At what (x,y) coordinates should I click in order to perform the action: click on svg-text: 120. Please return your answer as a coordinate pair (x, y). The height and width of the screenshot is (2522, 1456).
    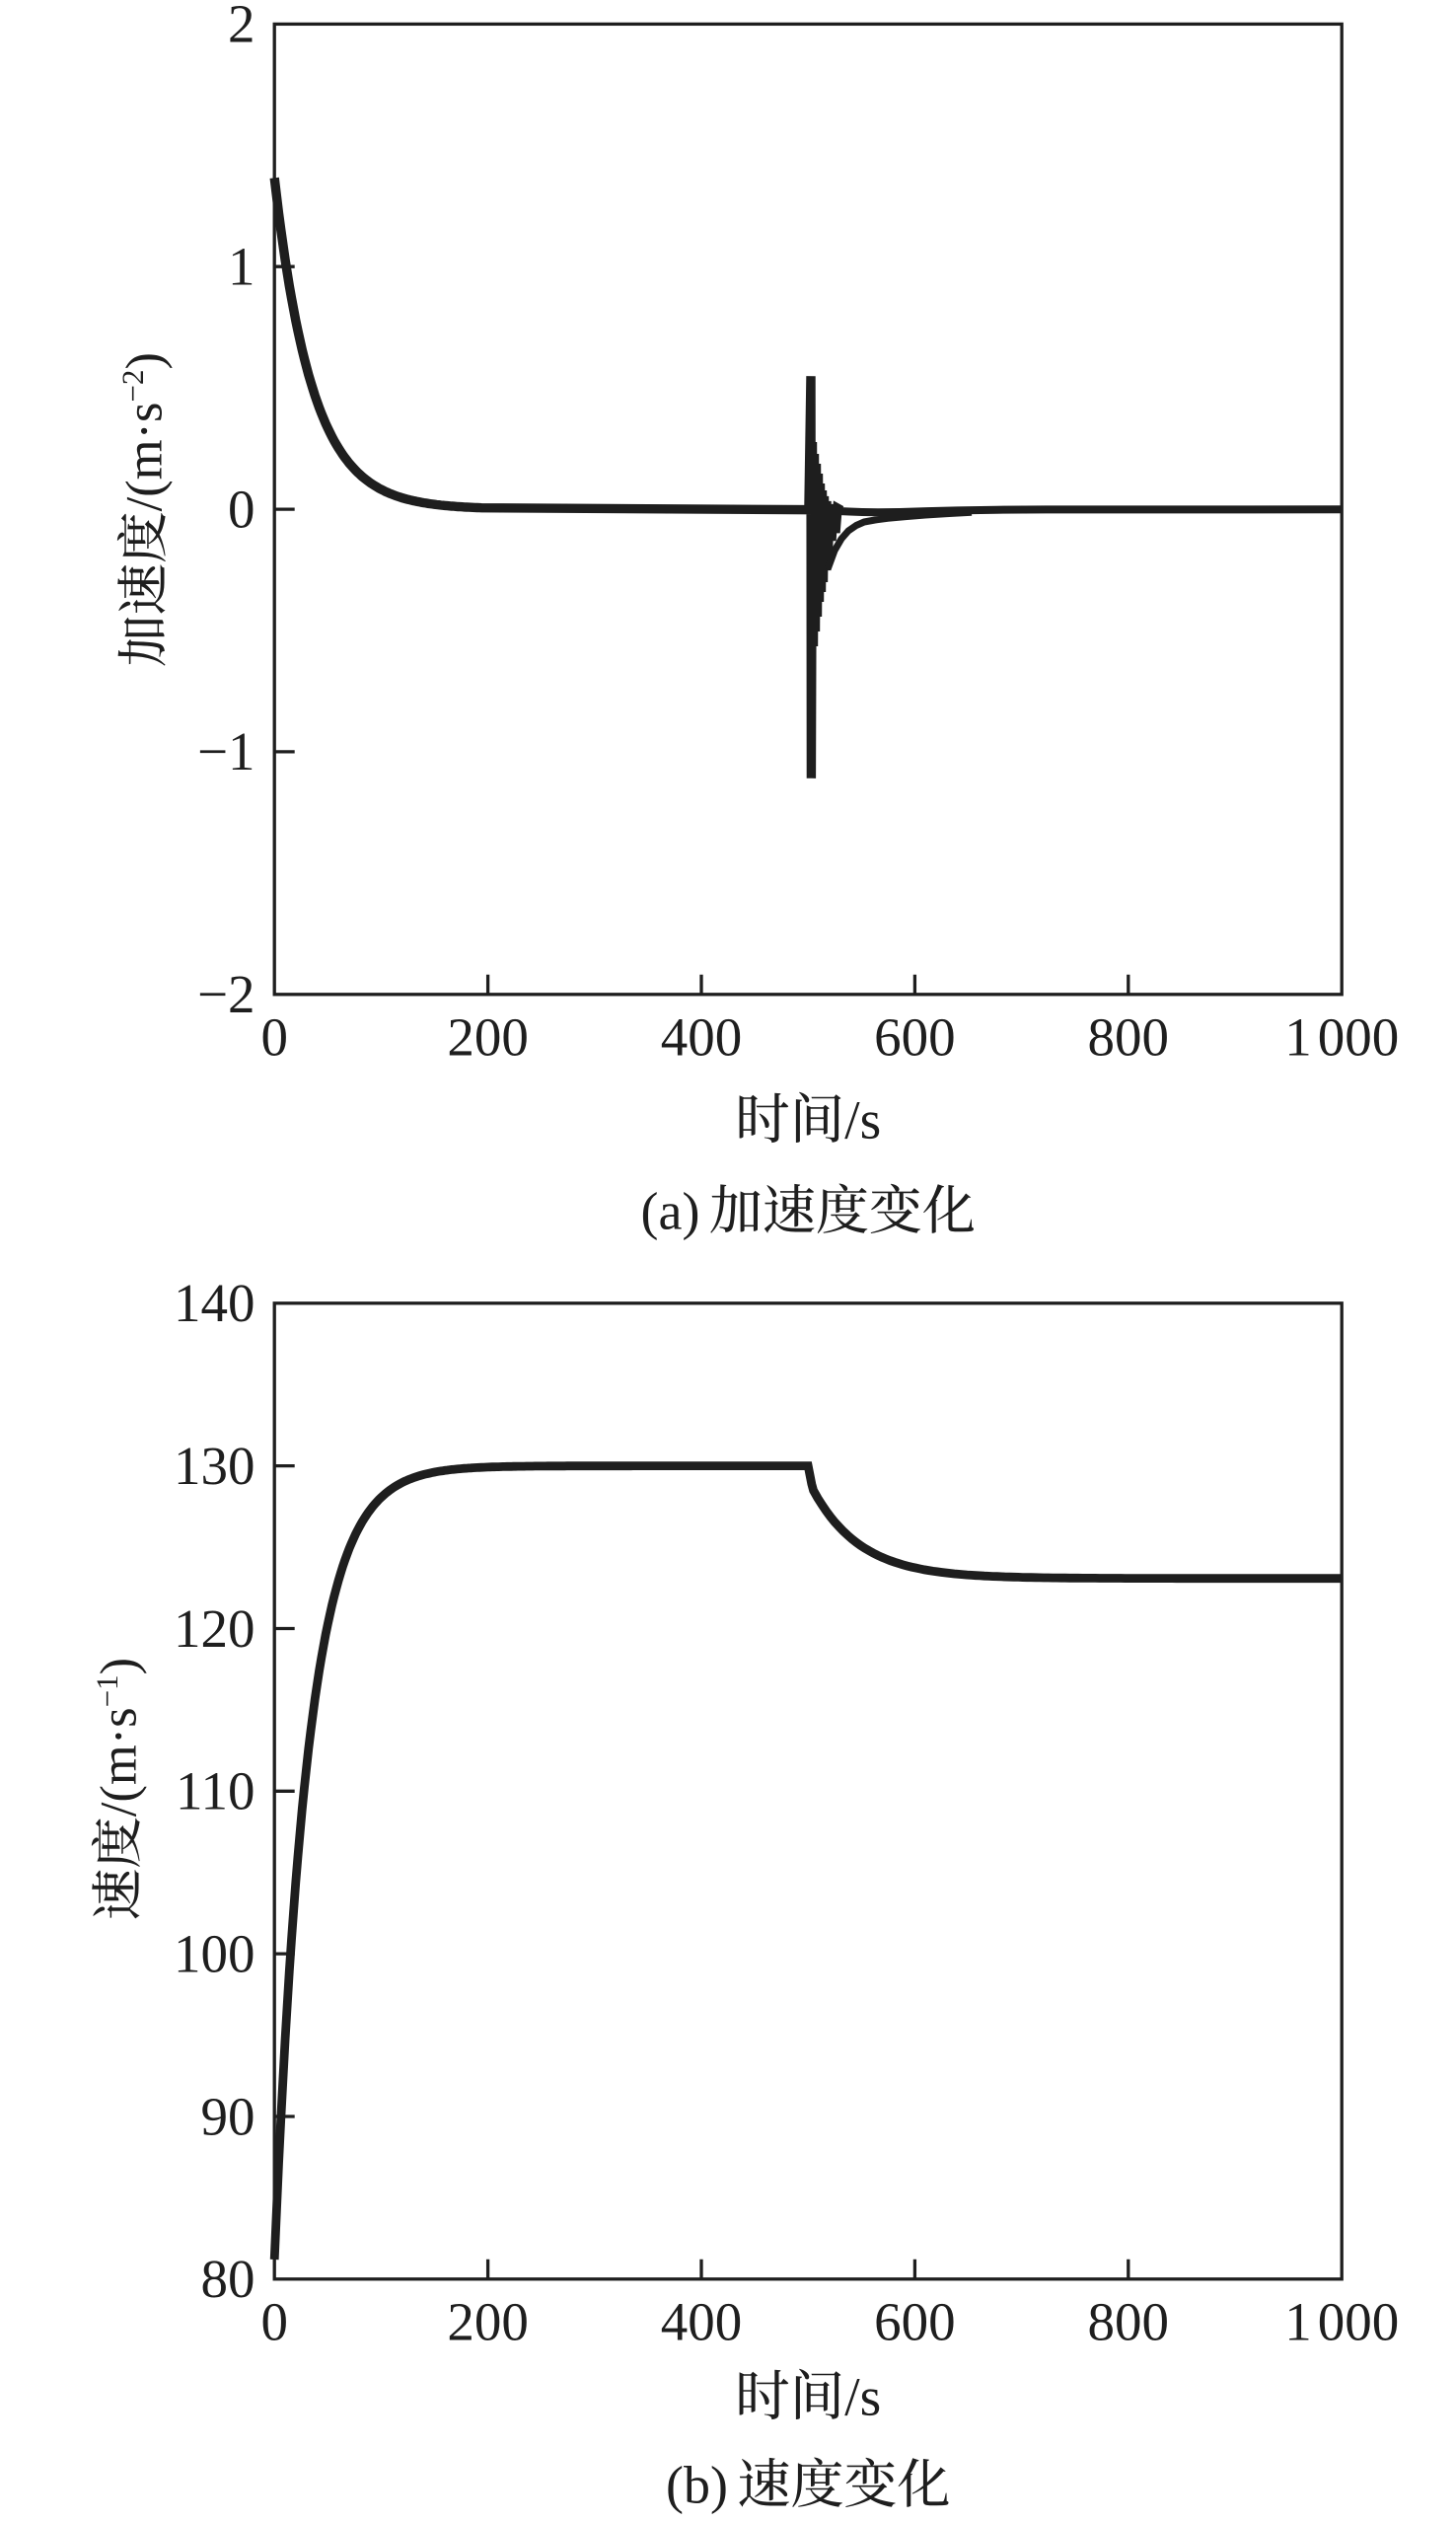
    Looking at the image, I should click on (214, 1628).